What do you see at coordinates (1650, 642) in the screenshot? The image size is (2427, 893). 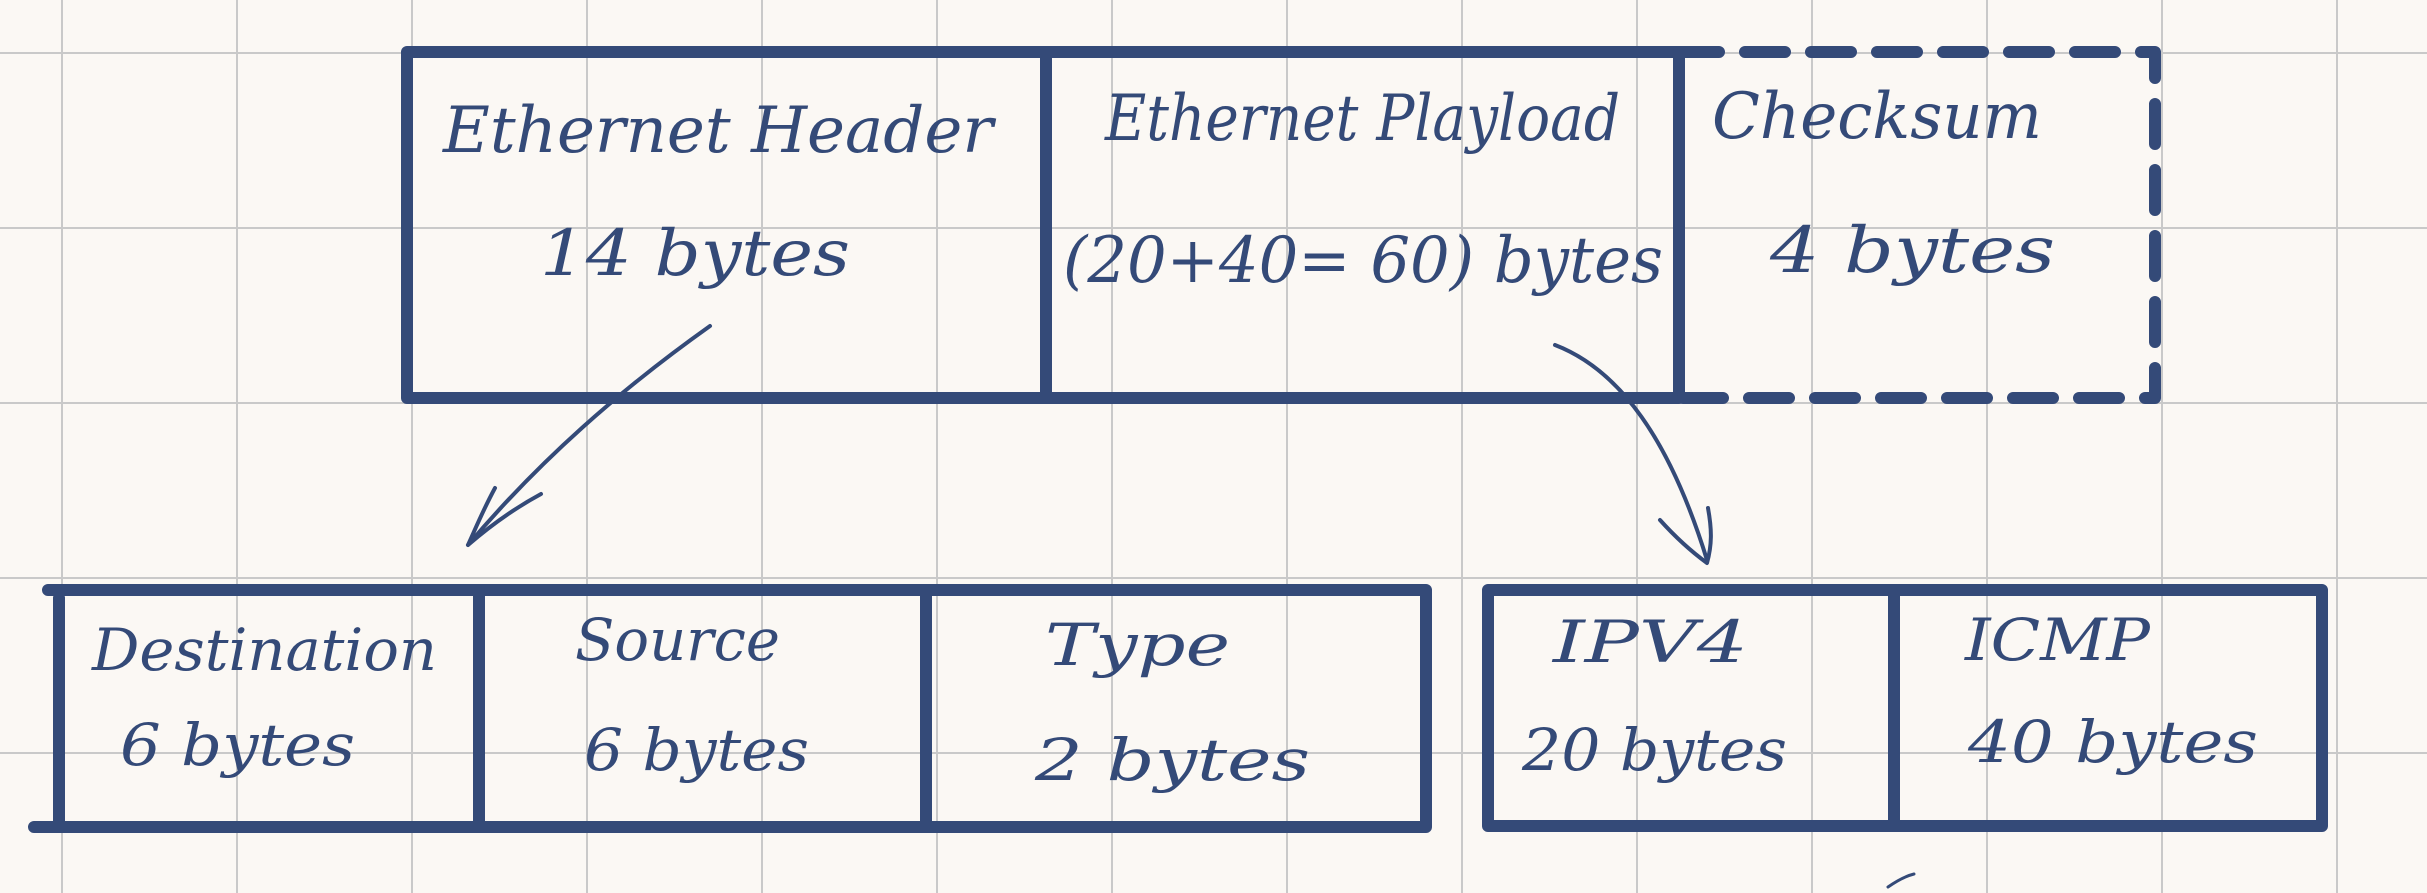 I see `ipv4-title: IPV4` at bounding box center [1650, 642].